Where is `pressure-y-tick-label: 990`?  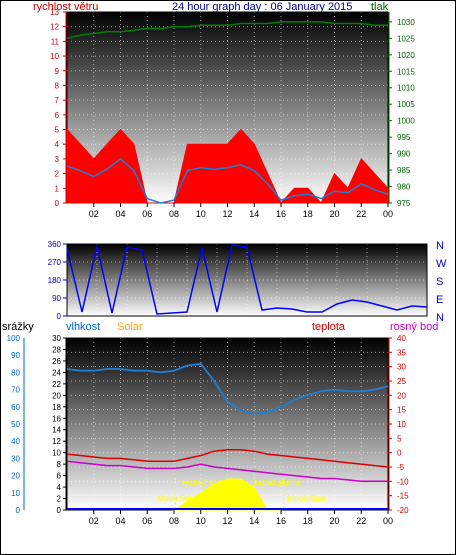
pressure-y-tick-label: 990 is located at coordinates (404, 154).